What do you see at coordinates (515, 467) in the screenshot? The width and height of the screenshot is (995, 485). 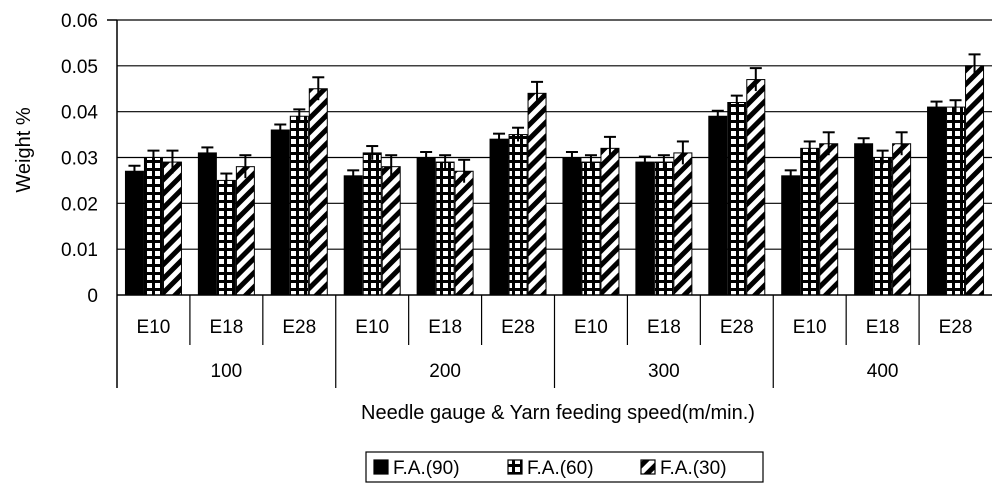 I see `legend-swatch-dotted` at bounding box center [515, 467].